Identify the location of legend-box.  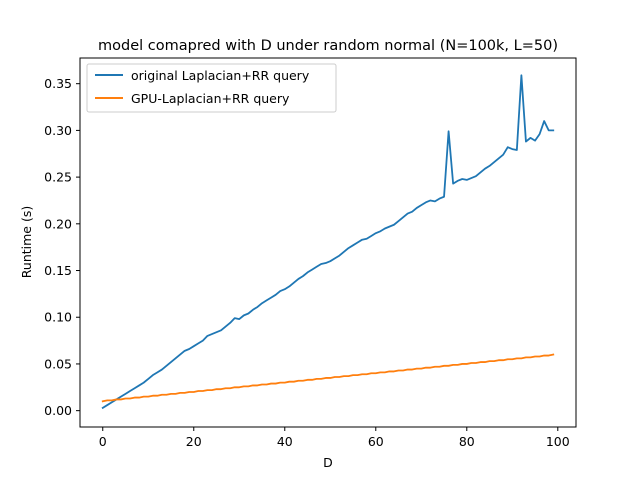
(211, 88).